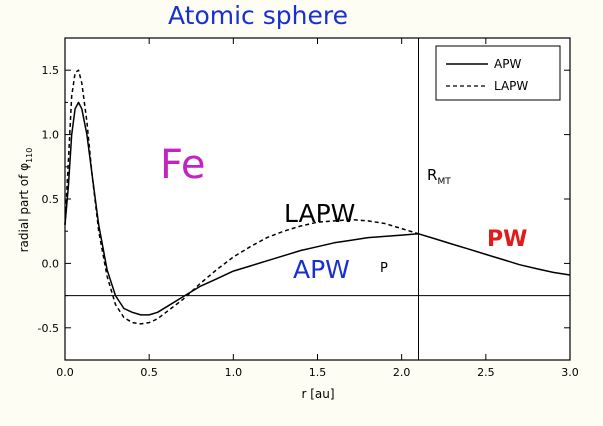 The image size is (603, 426). I want to click on x-tick-label: 0.5, so click(149, 372).